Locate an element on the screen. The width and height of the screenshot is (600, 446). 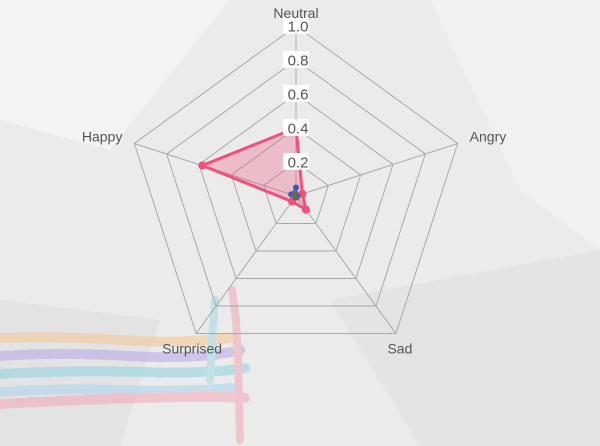
tick-label: 0.2 is located at coordinates (298, 163).